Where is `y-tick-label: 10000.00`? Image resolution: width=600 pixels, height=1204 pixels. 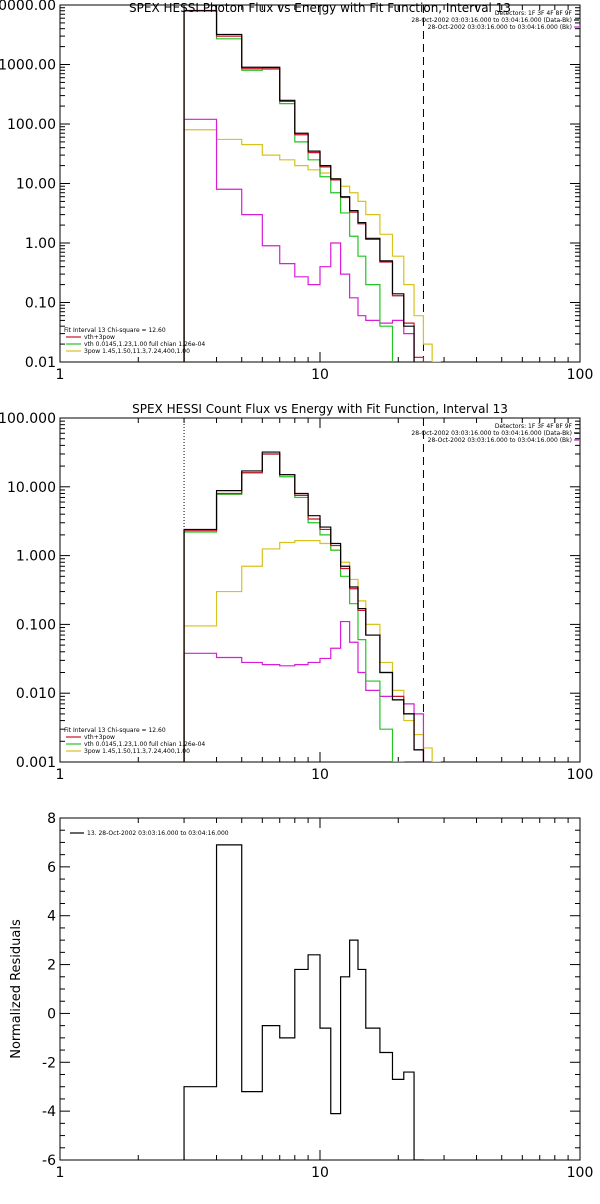 y-tick-label: 10000.00 is located at coordinates (28, 7).